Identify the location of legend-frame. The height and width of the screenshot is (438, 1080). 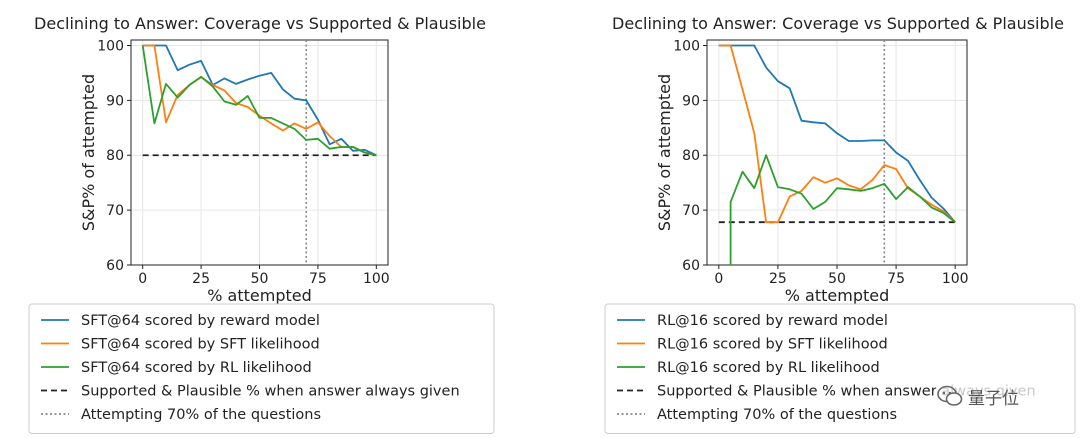
(261, 368).